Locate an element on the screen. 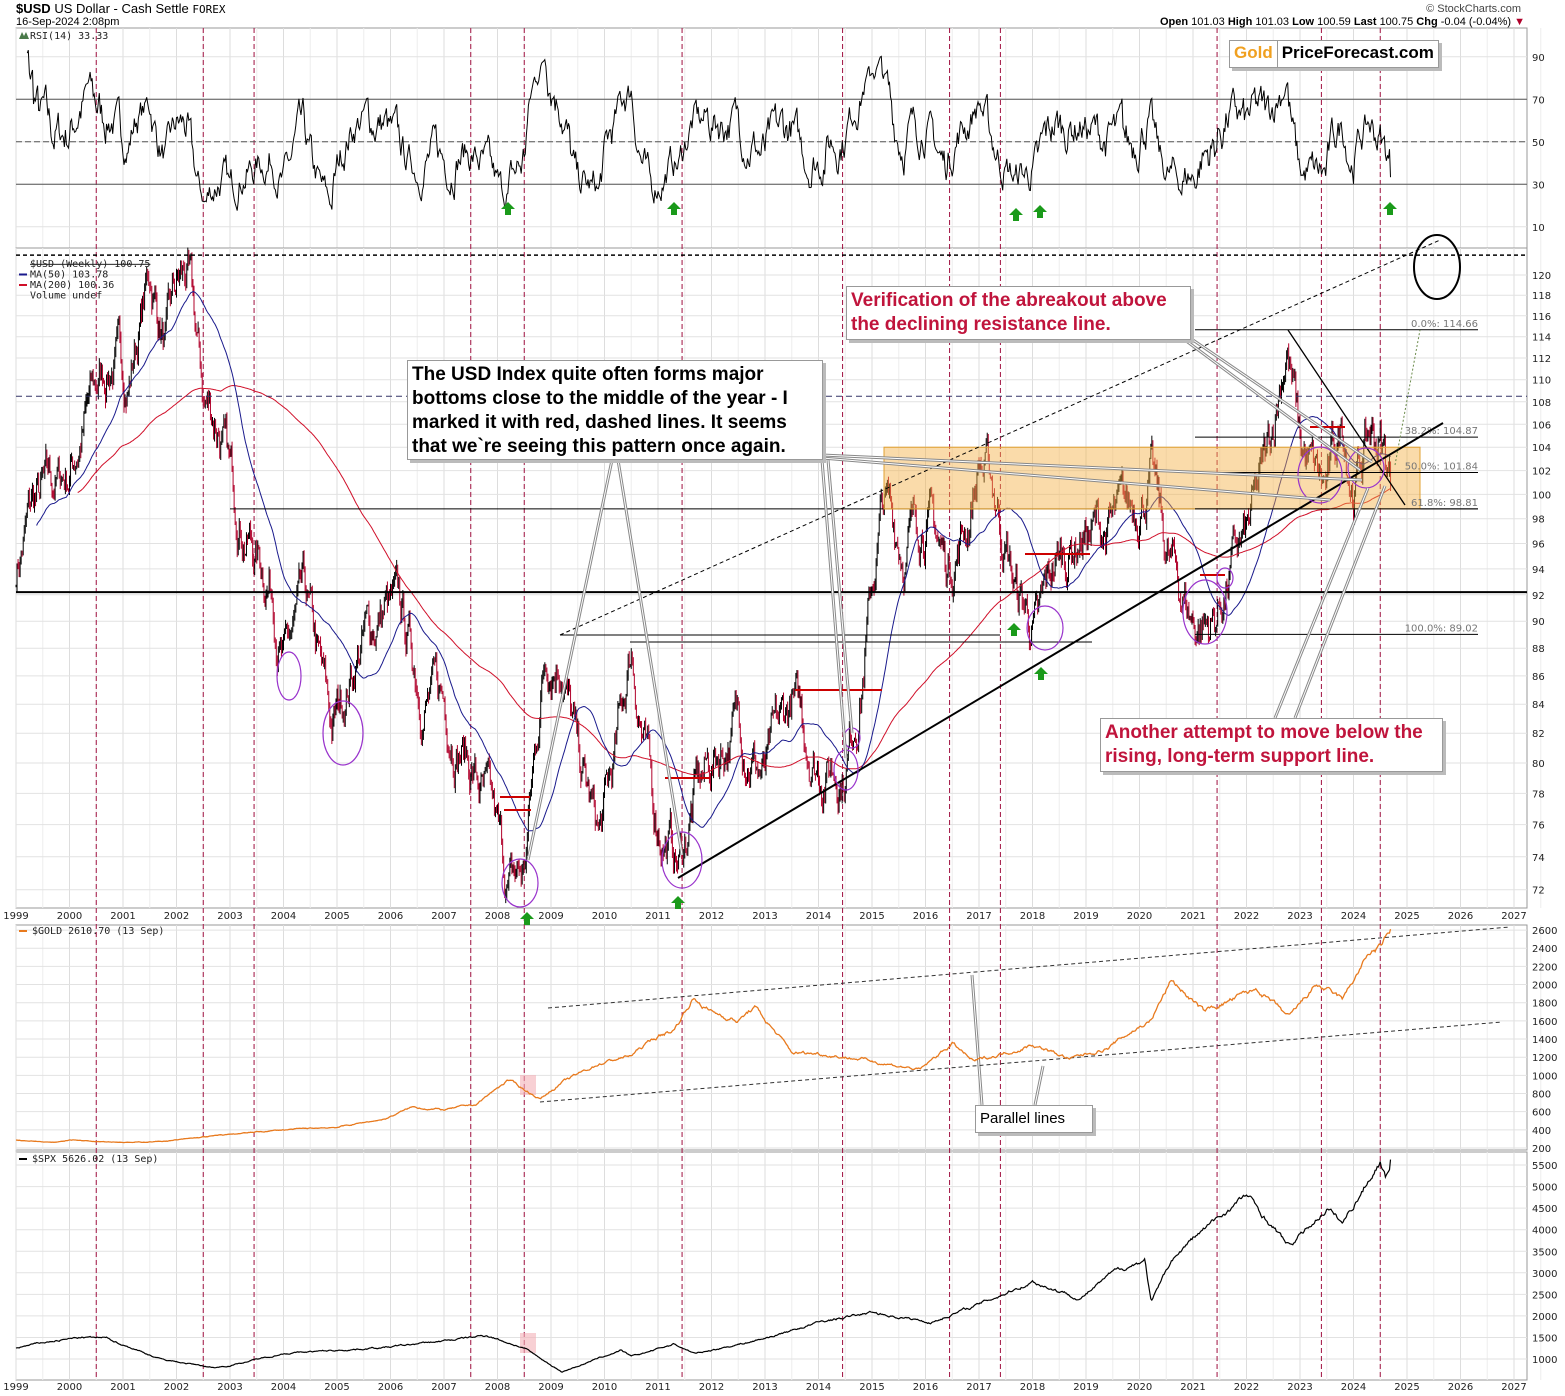  x-tick-label: 2022 is located at coordinates (1246, 1387).